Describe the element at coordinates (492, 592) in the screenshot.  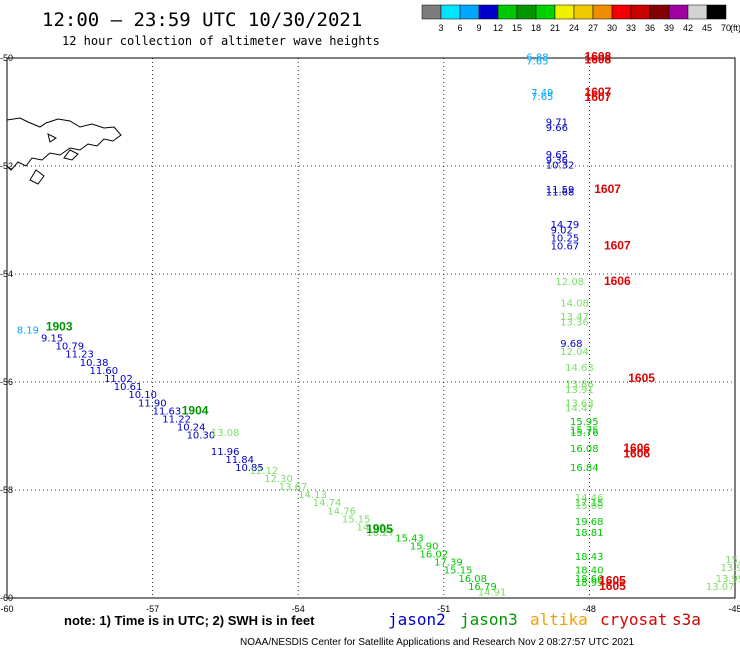
I see `swh-point-label: 14.91` at that location.